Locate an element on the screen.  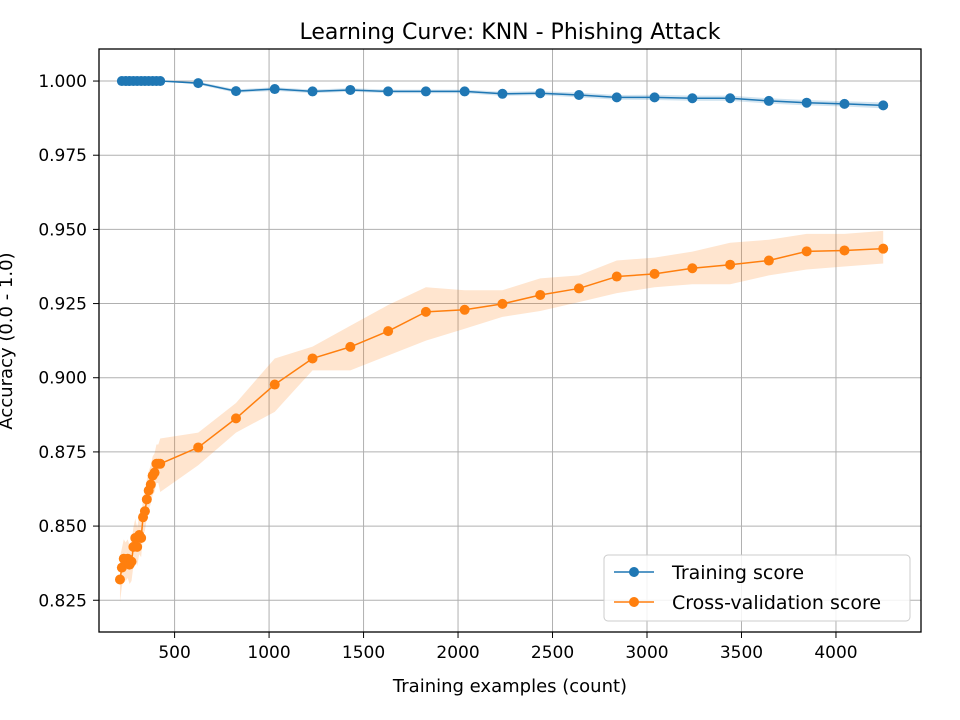
y-tick-label: 0.975 is located at coordinates (62, 156).